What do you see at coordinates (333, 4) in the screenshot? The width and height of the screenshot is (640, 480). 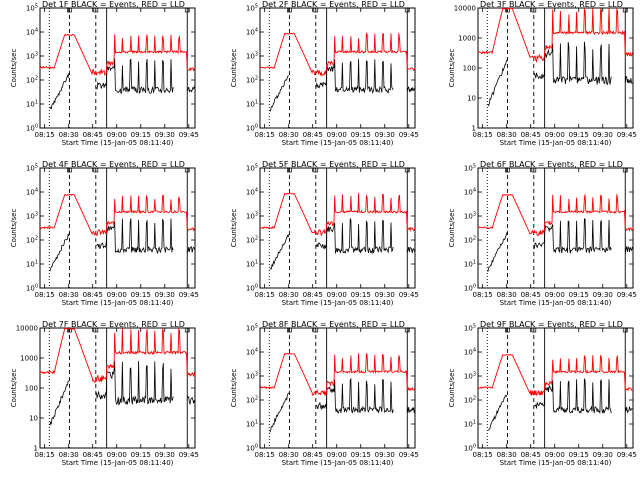 I see `subplot-title: Det 2F BLACK = Events, RED = LLD` at bounding box center [333, 4].